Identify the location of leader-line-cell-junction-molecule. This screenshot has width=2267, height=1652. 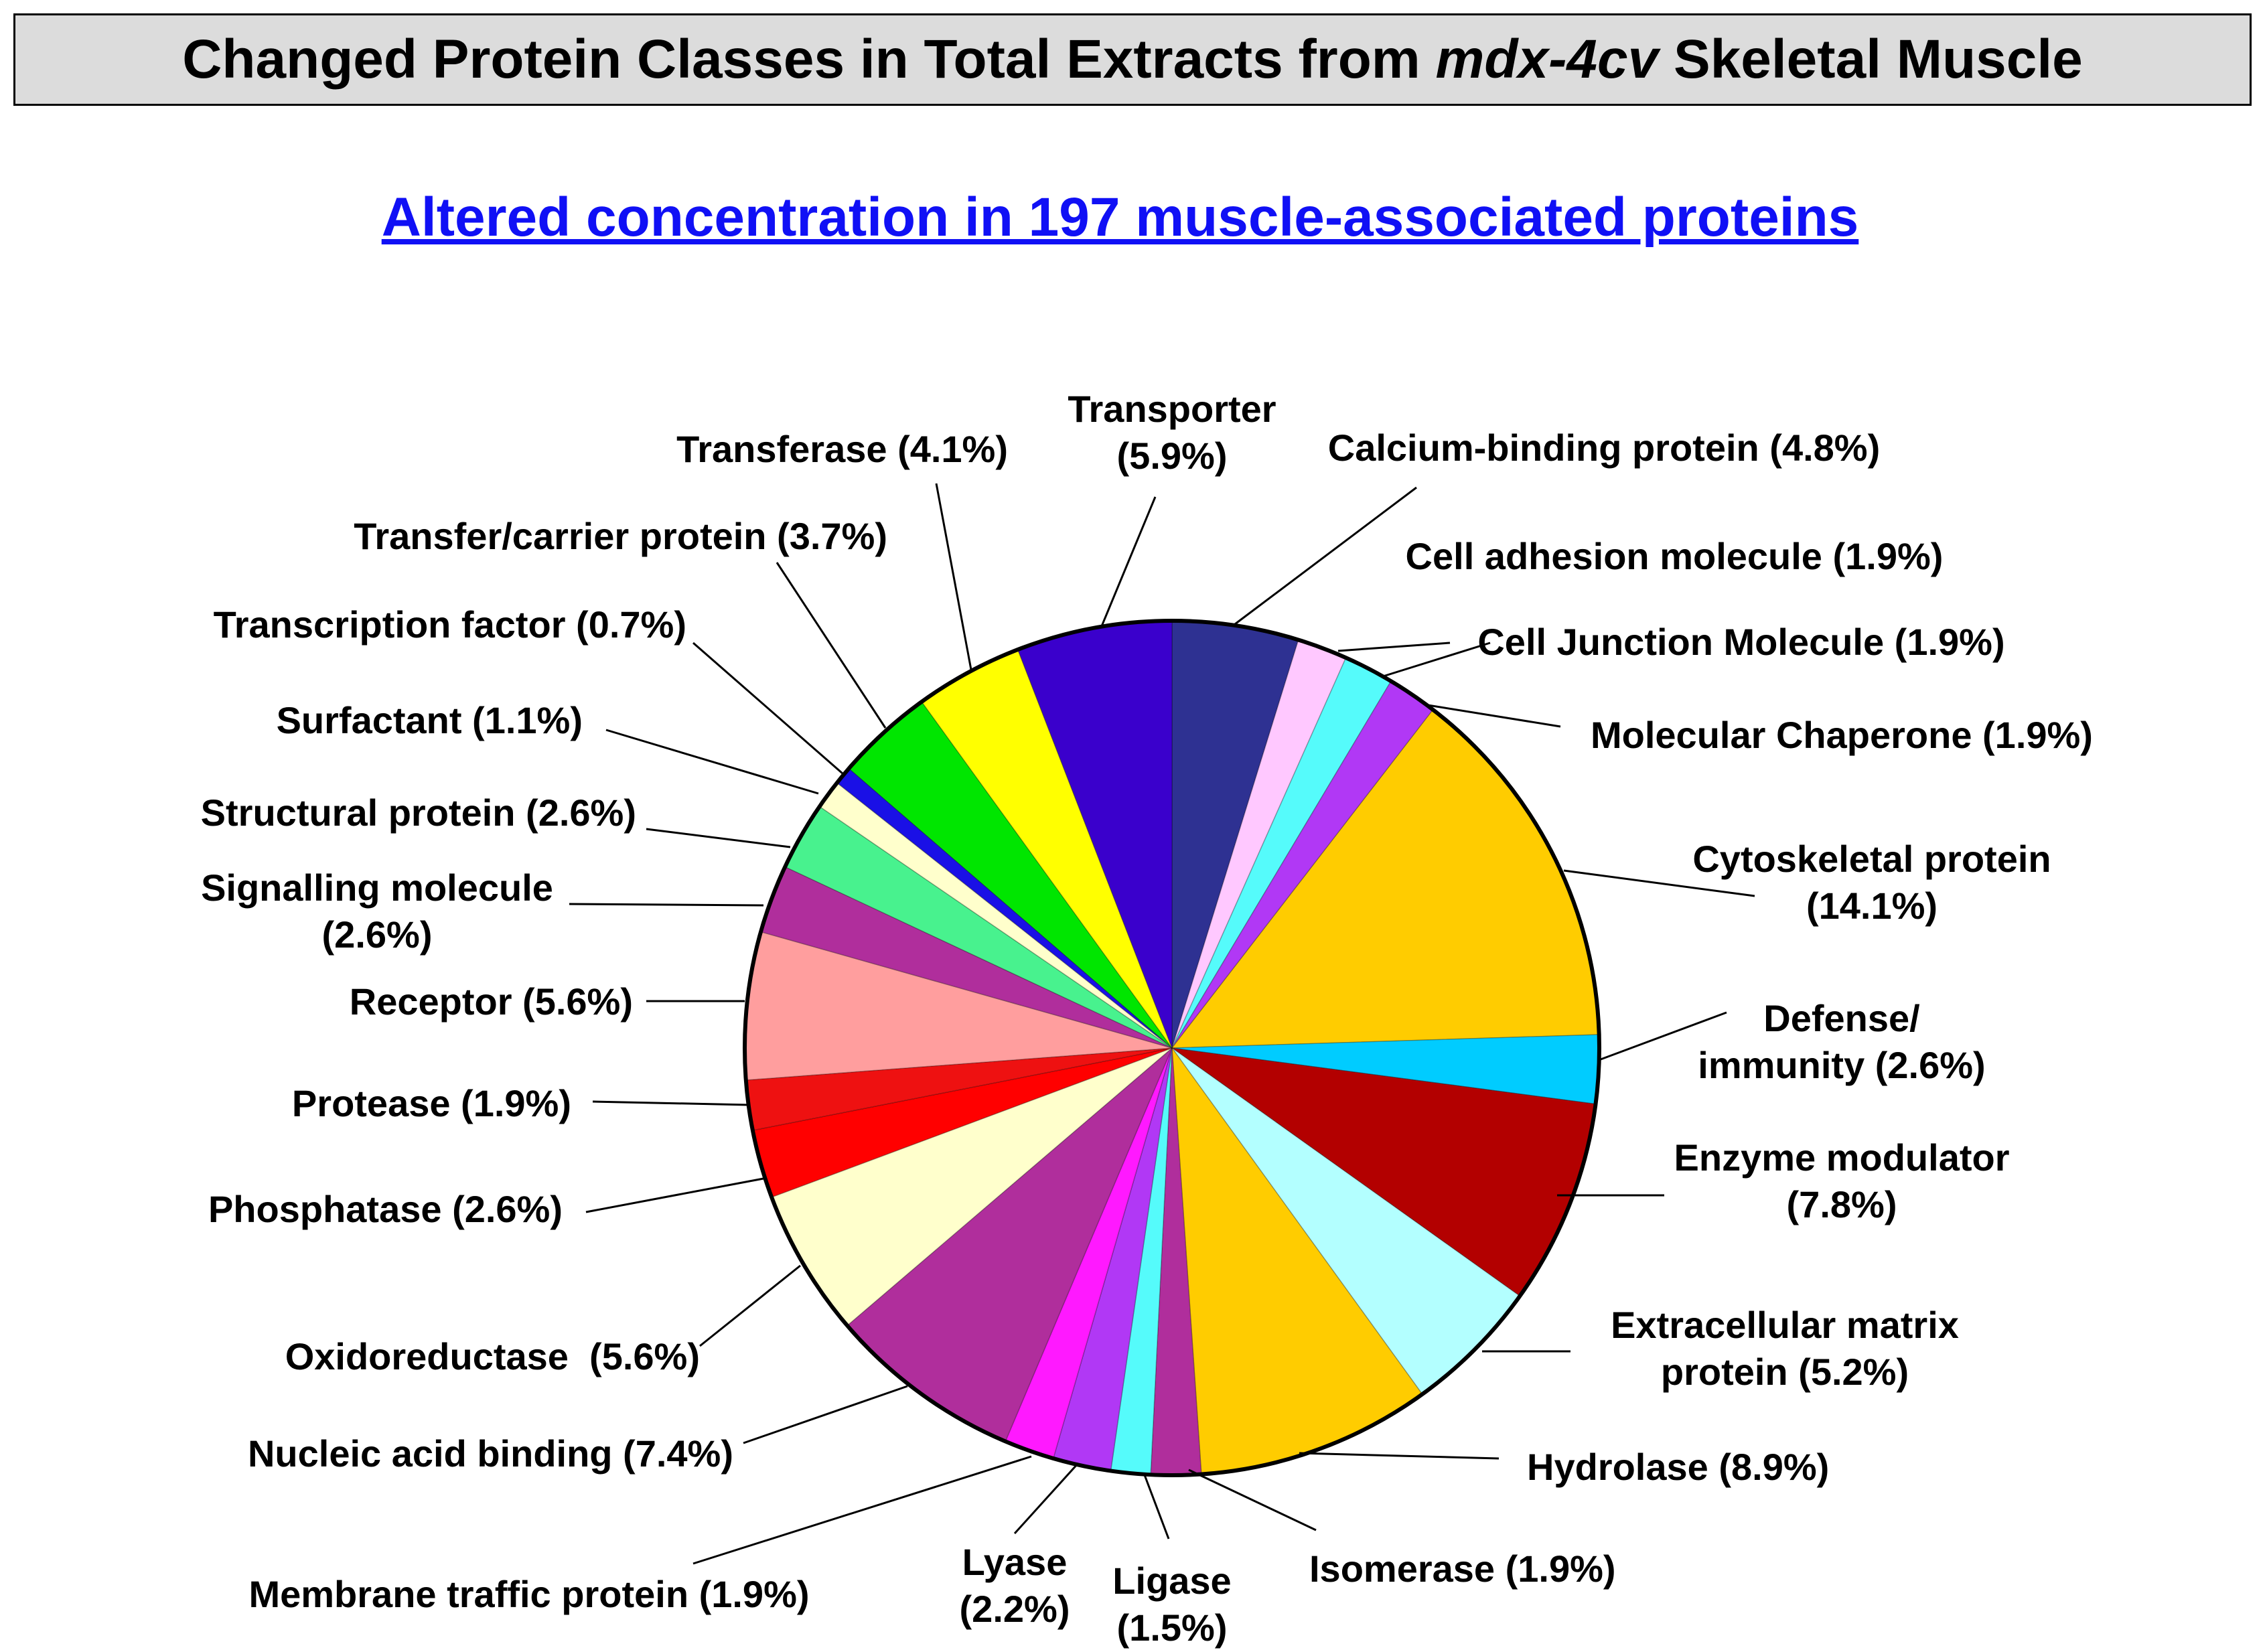
(1436, 660).